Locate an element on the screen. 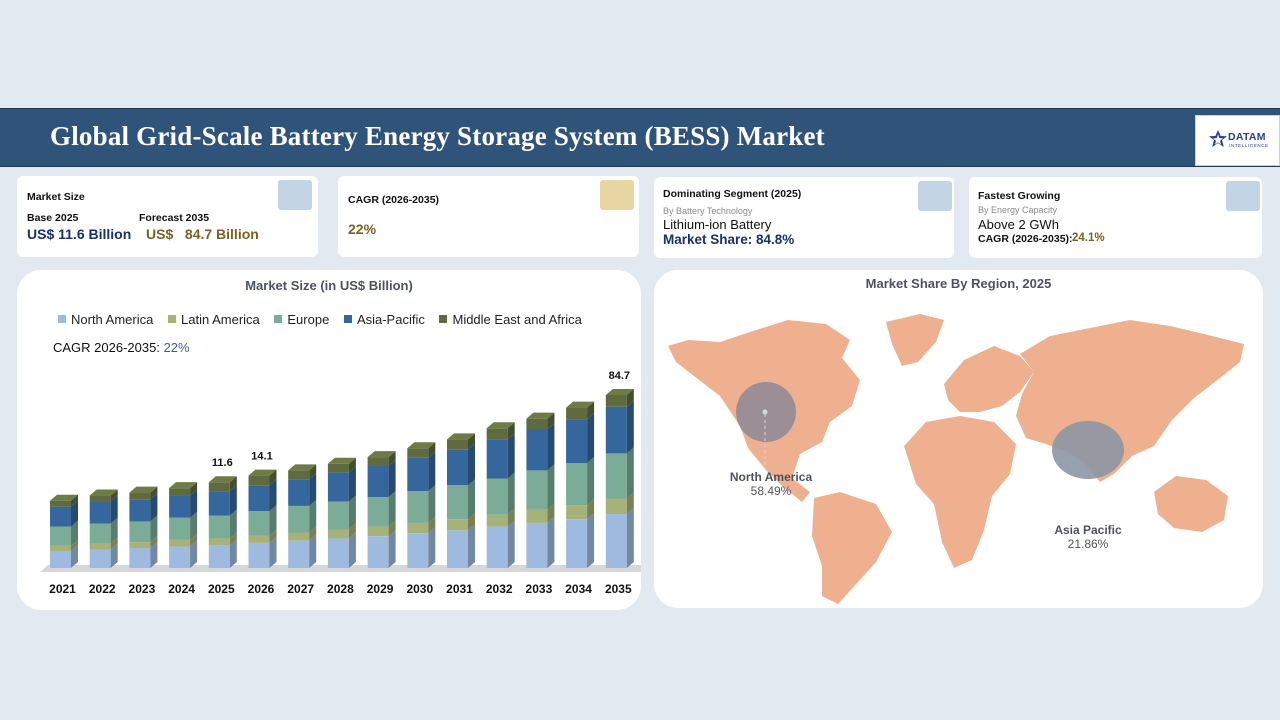  kpi-sub: By Energy Capacity is located at coordinates (1018, 210).